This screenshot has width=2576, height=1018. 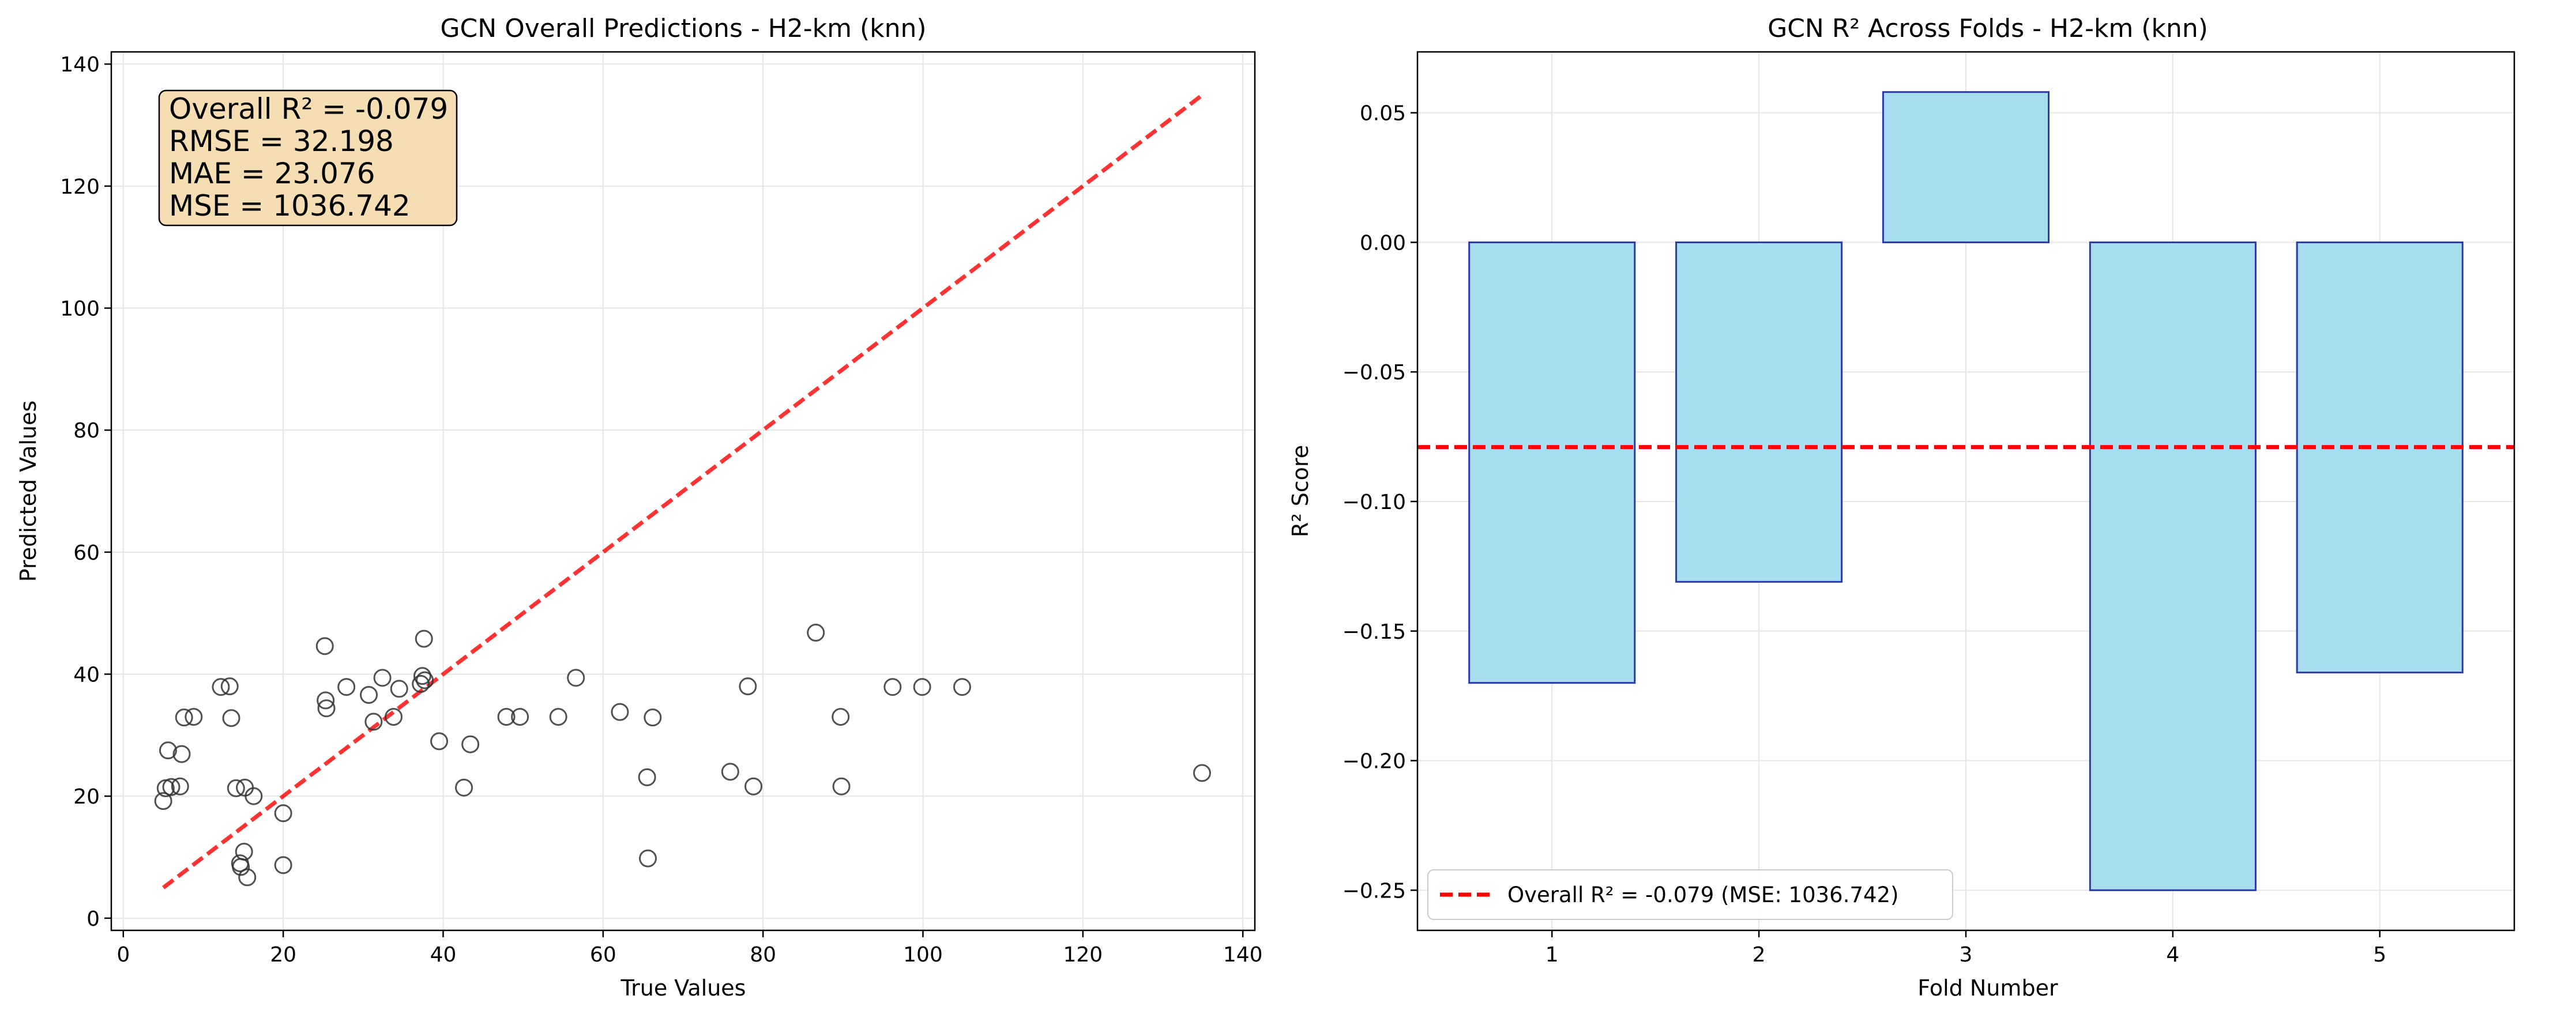 I want to click on y-tick-label: 80, so click(x=86, y=431).